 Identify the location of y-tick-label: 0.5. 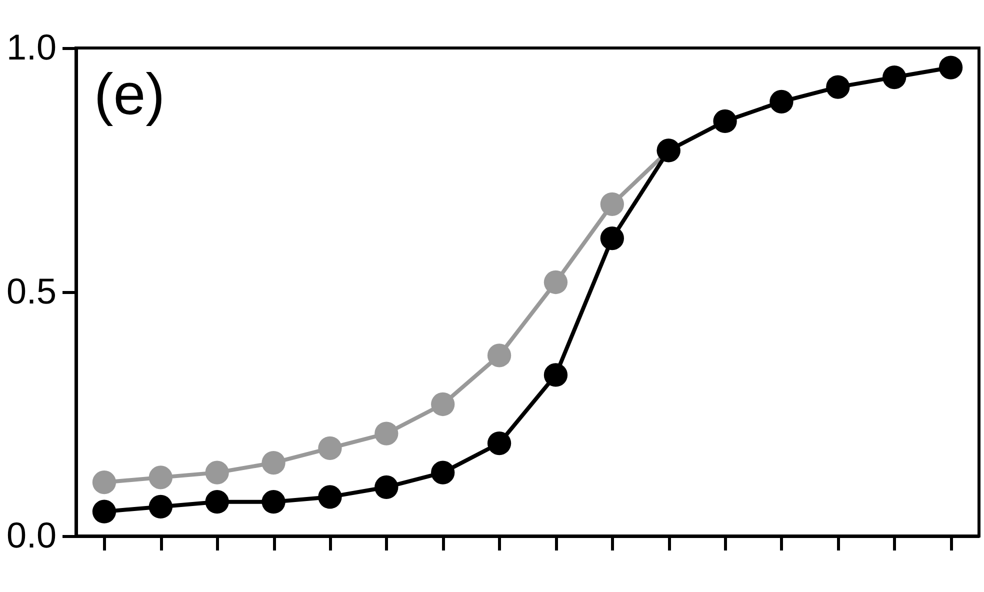
(31, 291).